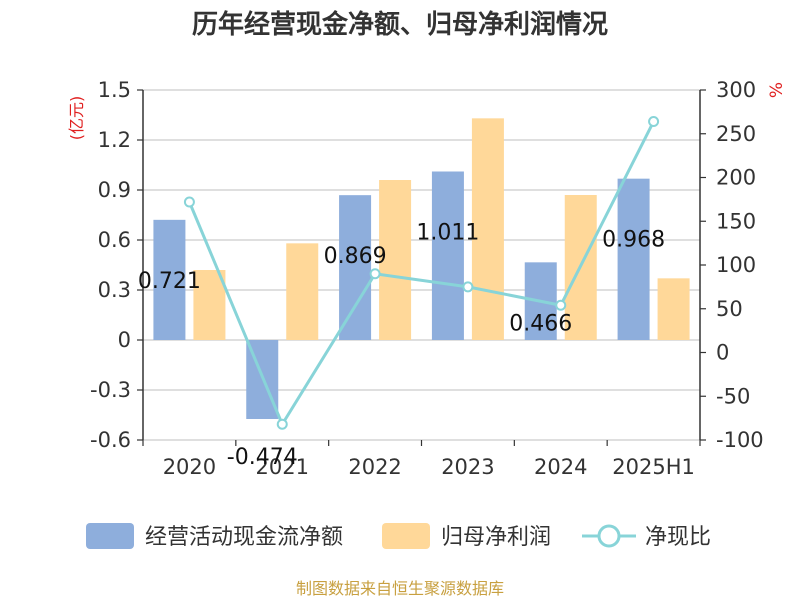 The width and height of the screenshot is (800, 600). What do you see at coordinates (736, 90) in the screenshot?
I see `y-right-tick-label: 300` at bounding box center [736, 90].